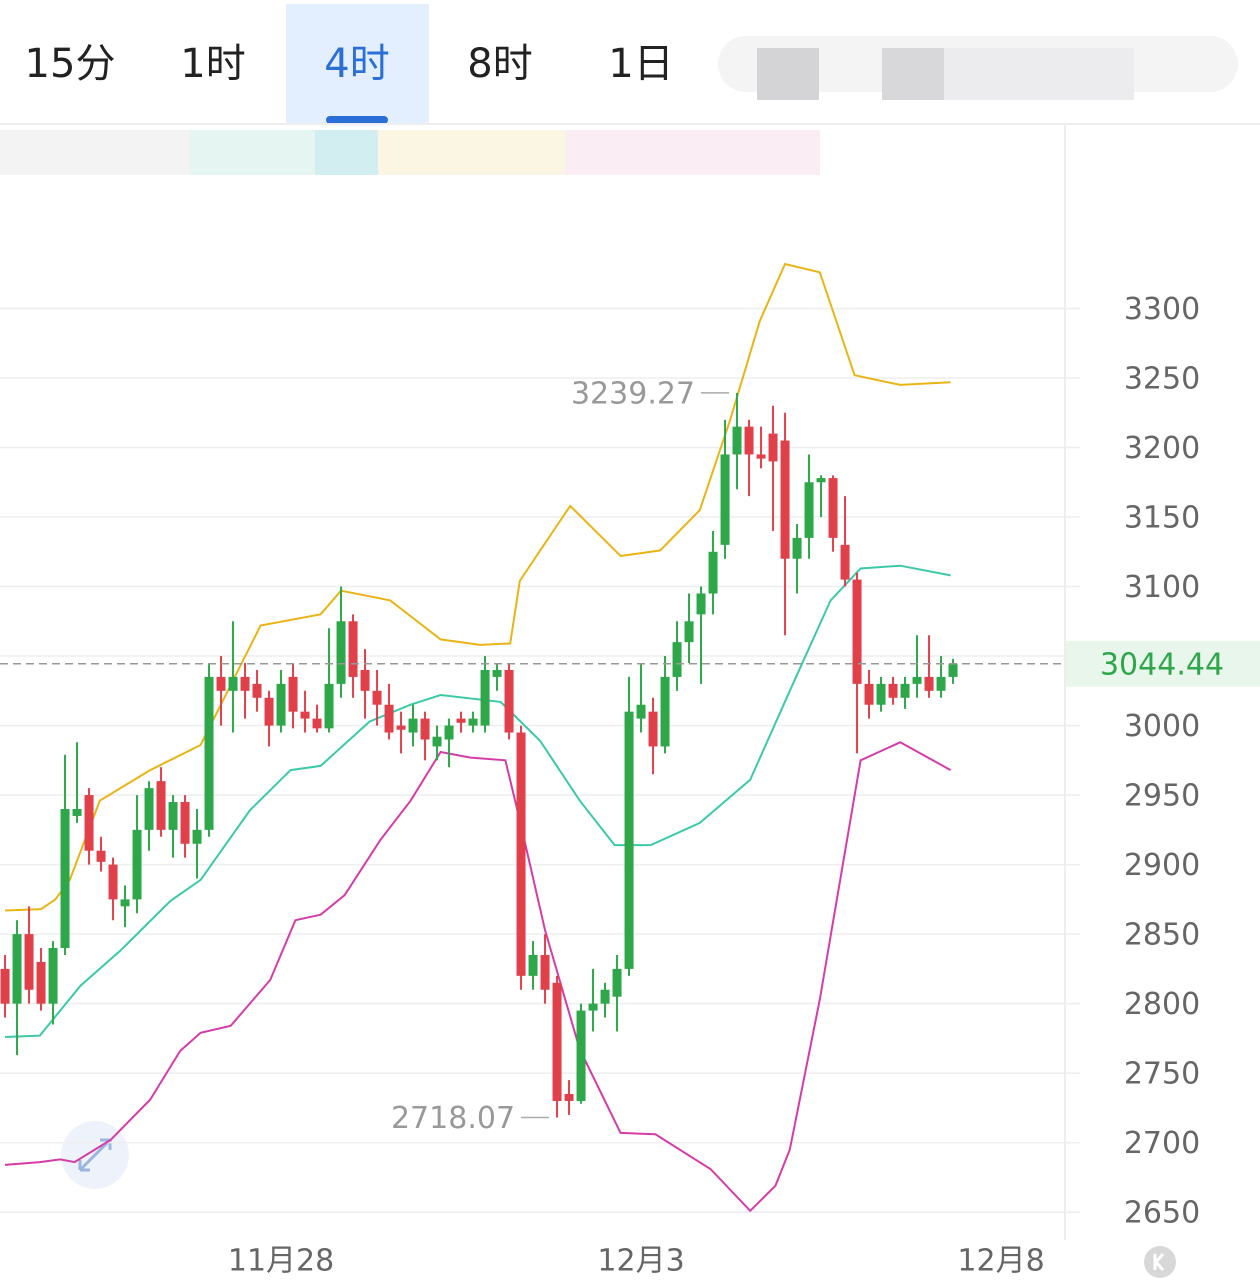 This screenshot has width=1260, height=1285. What do you see at coordinates (1162, 1143) in the screenshot?
I see `y-tick-label: 2700` at bounding box center [1162, 1143].